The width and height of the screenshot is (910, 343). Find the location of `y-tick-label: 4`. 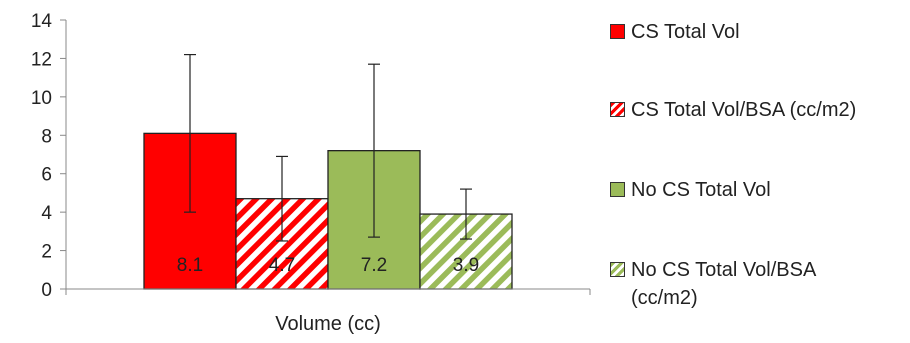

y-tick-label: 4 is located at coordinates (46, 213).